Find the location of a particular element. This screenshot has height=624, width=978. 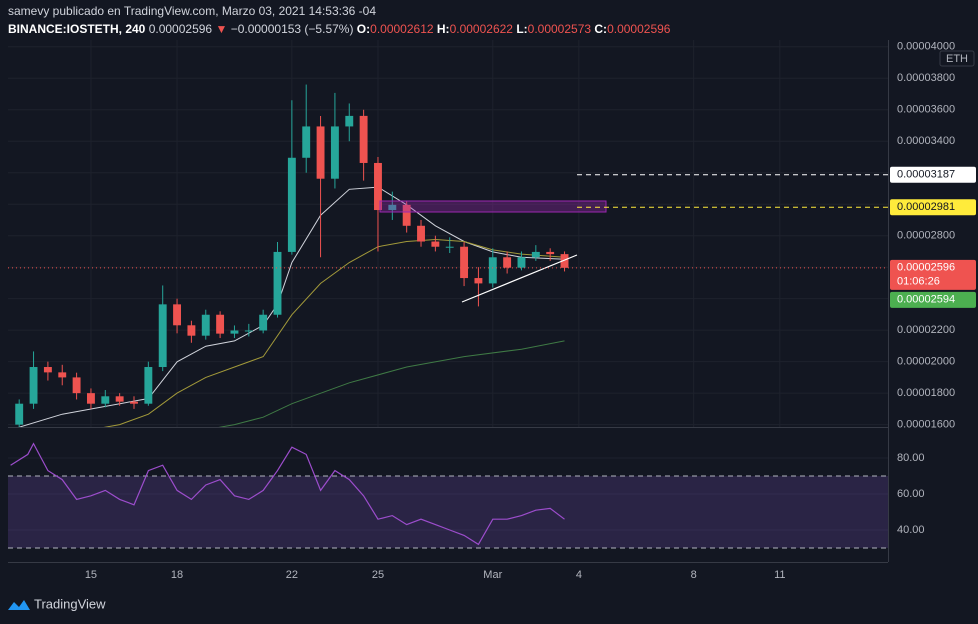

ohlc-value: 0.00002612 is located at coordinates (402, 29).